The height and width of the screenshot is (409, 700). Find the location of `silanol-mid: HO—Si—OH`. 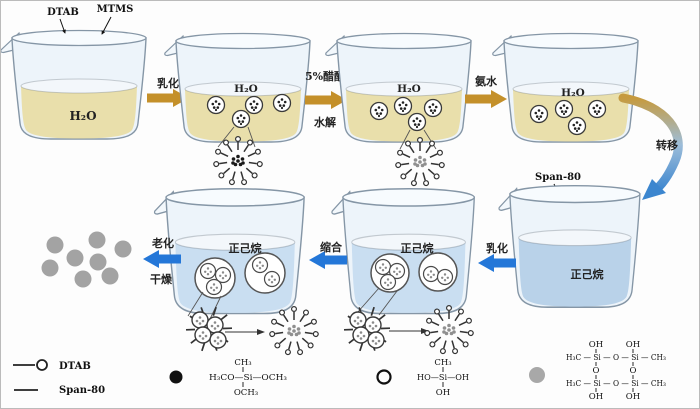

silanol-mid: HO—Si—OH is located at coordinates (443, 378).